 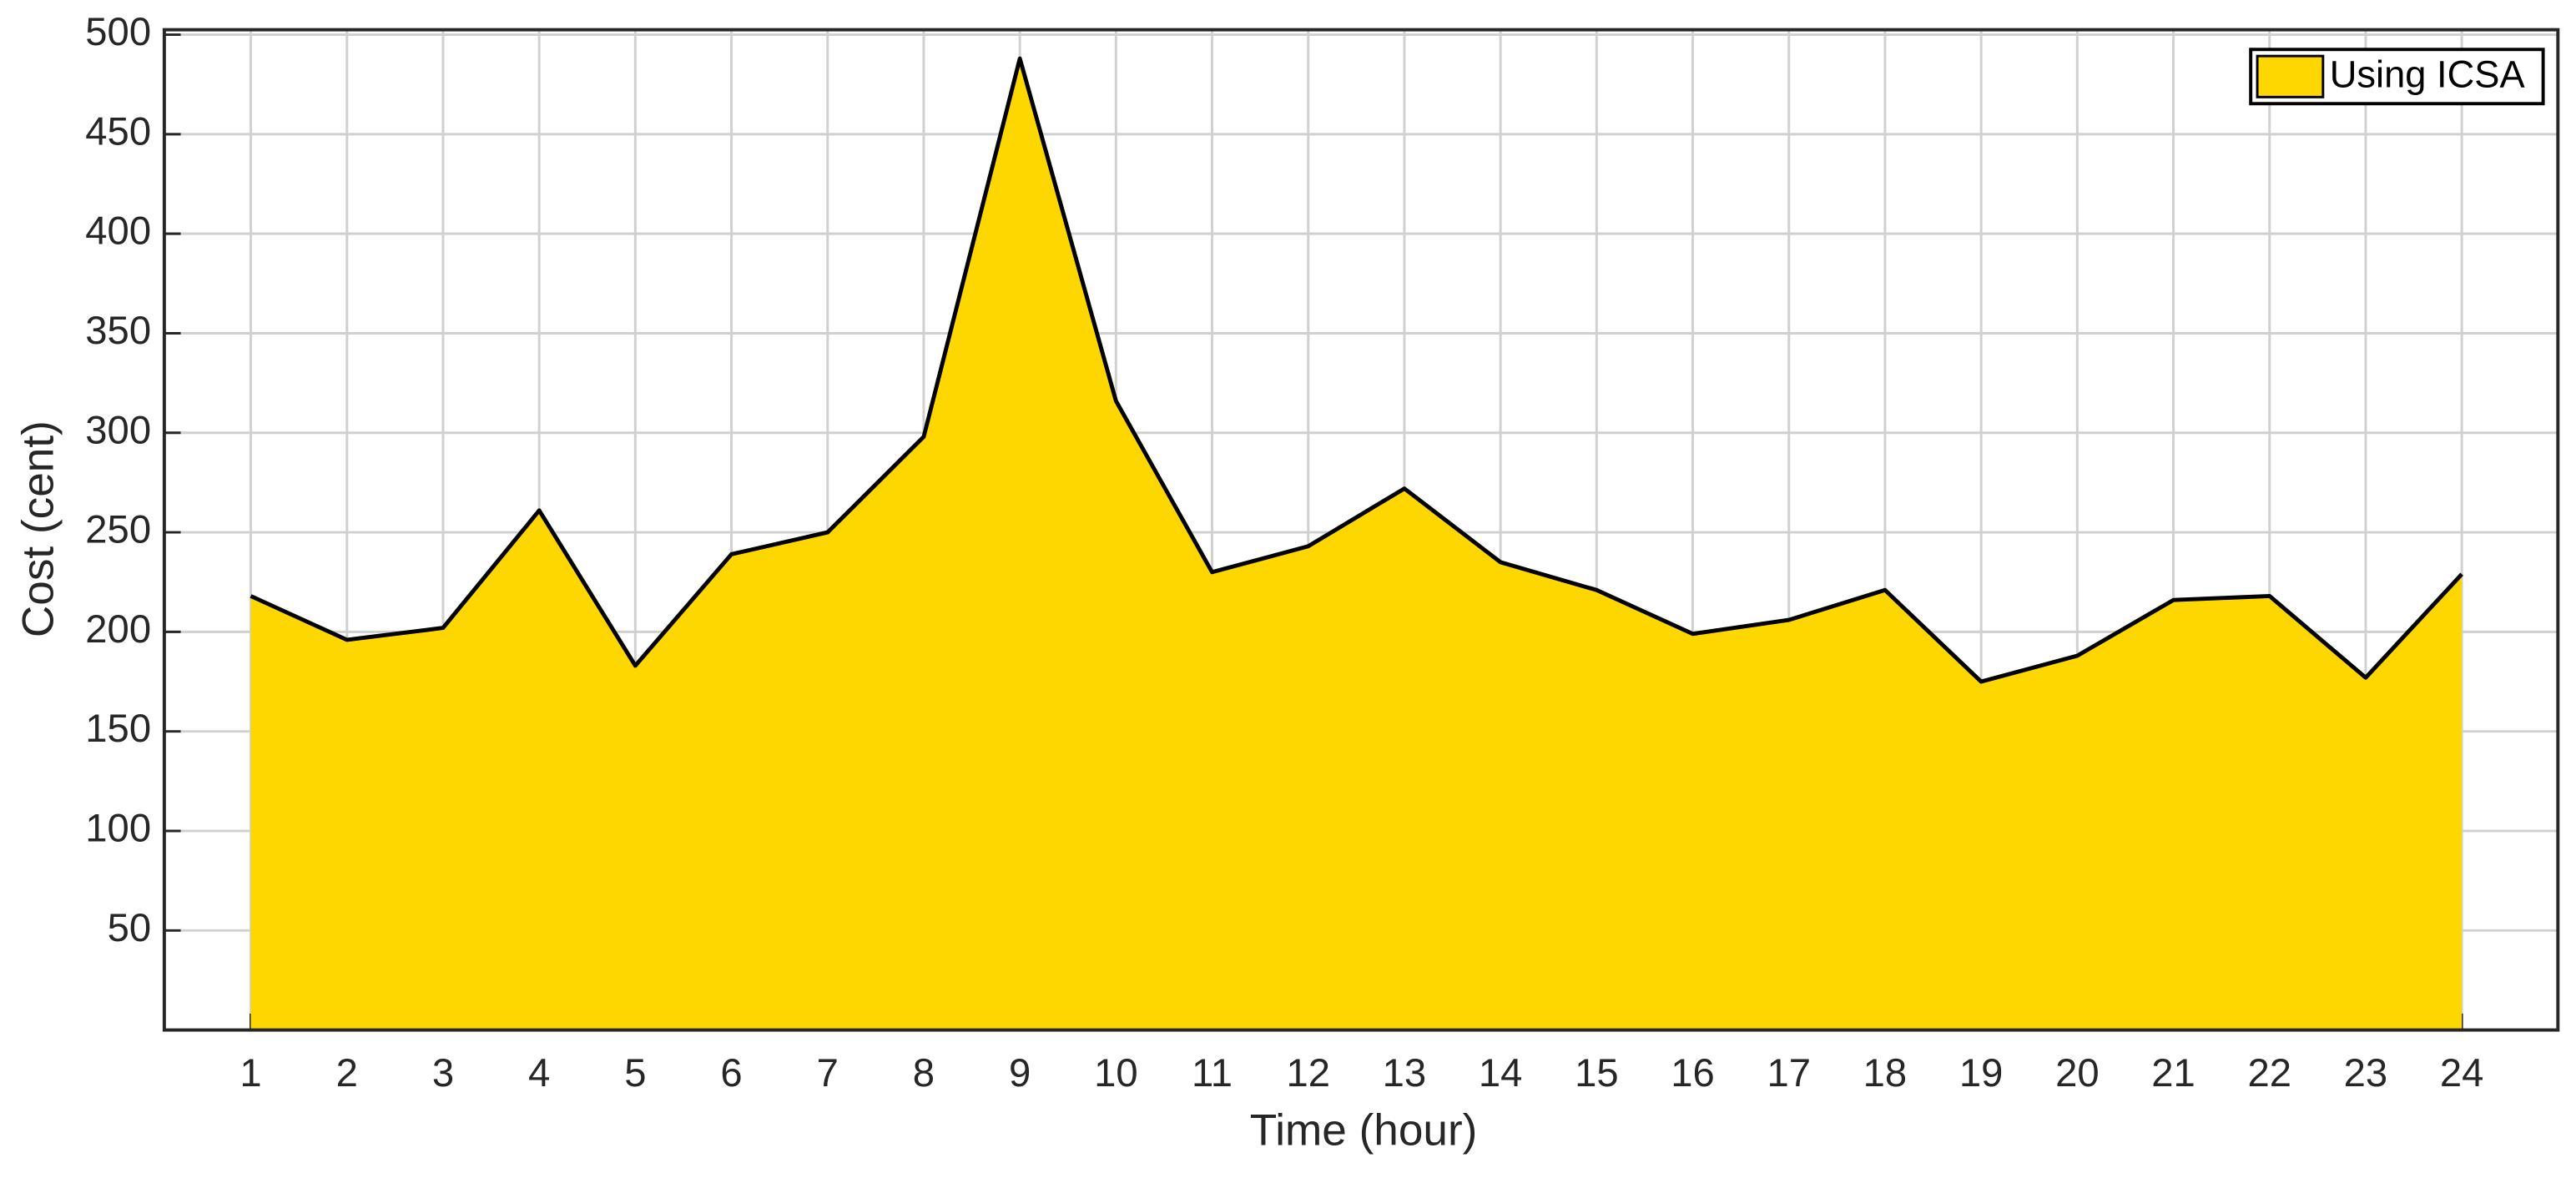 What do you see at coordinates (2366, 1073) in the screenshot?
I see `x-tick-label: 23` at bounding box center [2366, 1073].